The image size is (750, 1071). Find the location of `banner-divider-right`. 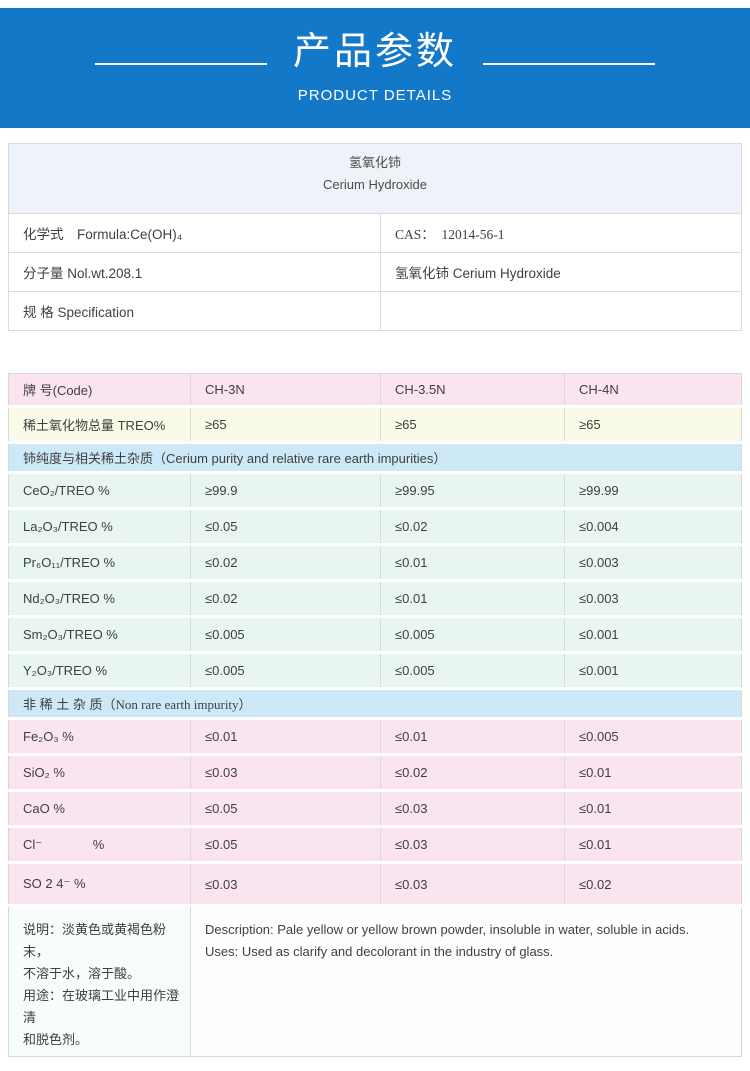

banner-divider-right is located at coordinates (569, 63).